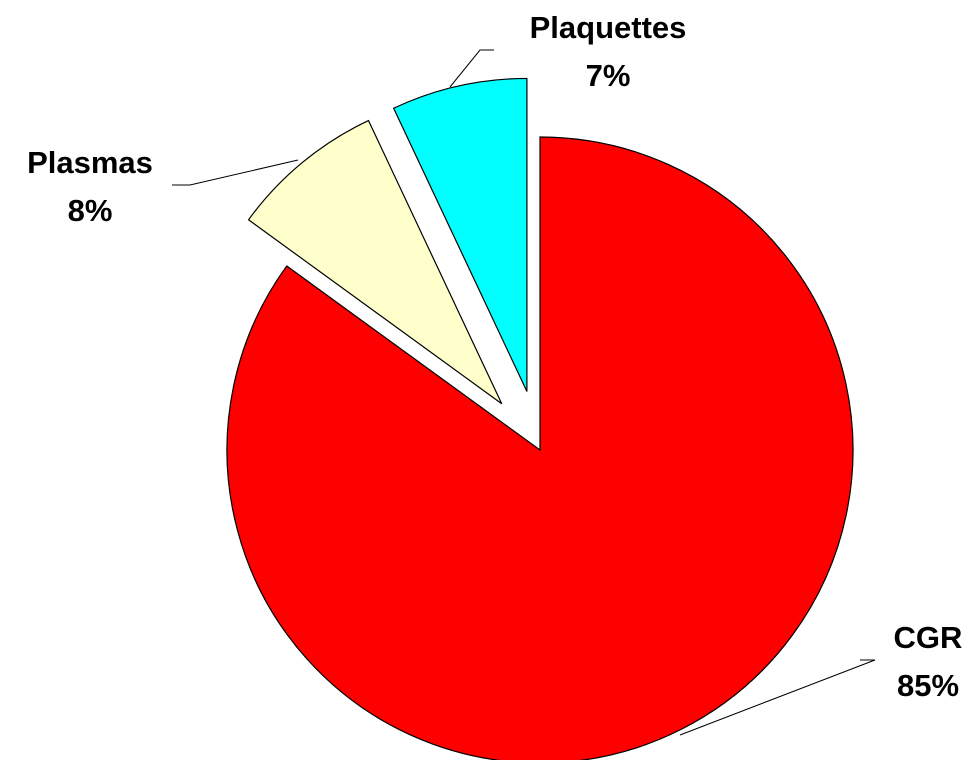  Describe the element at coordinates (928, 637) in the screenshot. I see `slice-label: CGR` at that location.